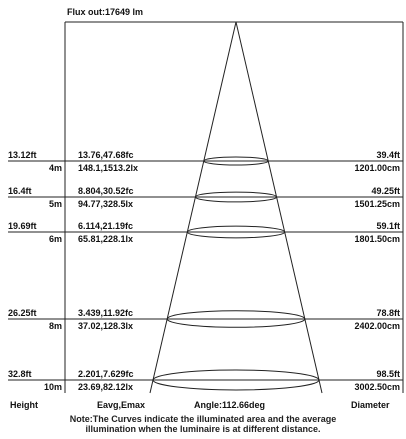 This screenshot has height=439, width=406. Describe the element at coordinates (108, 168) in the screenshot. I see `illuminance-lx-label: 148.1,1513.2lx` at that location.